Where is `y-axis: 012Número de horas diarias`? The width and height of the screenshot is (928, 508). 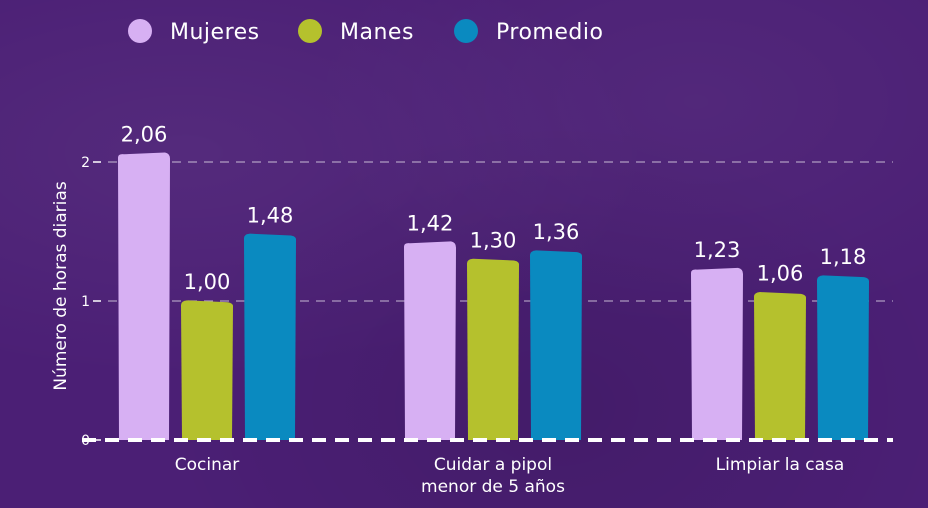 y-axis: 012Número de horas diarias is located at coordinates (76, 302).